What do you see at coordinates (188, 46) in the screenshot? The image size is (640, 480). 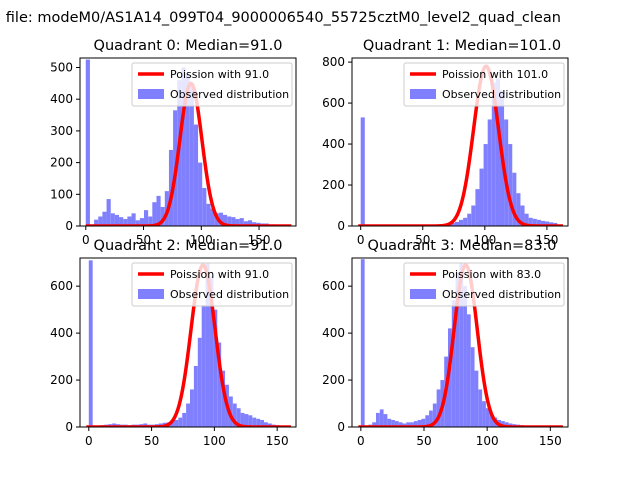 I see `quadrant-0-title: Quadrant 0: Median=91.0` at bounding box center [188, 46].